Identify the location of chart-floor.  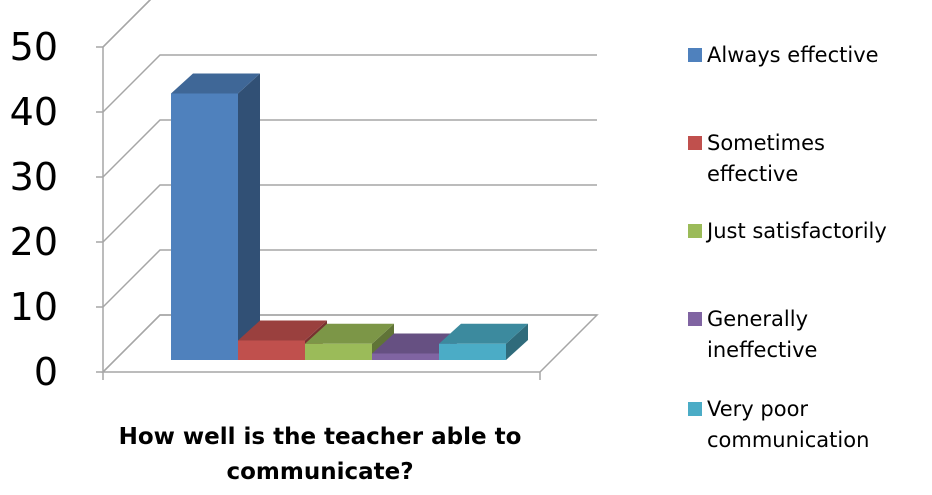
(350, 347).